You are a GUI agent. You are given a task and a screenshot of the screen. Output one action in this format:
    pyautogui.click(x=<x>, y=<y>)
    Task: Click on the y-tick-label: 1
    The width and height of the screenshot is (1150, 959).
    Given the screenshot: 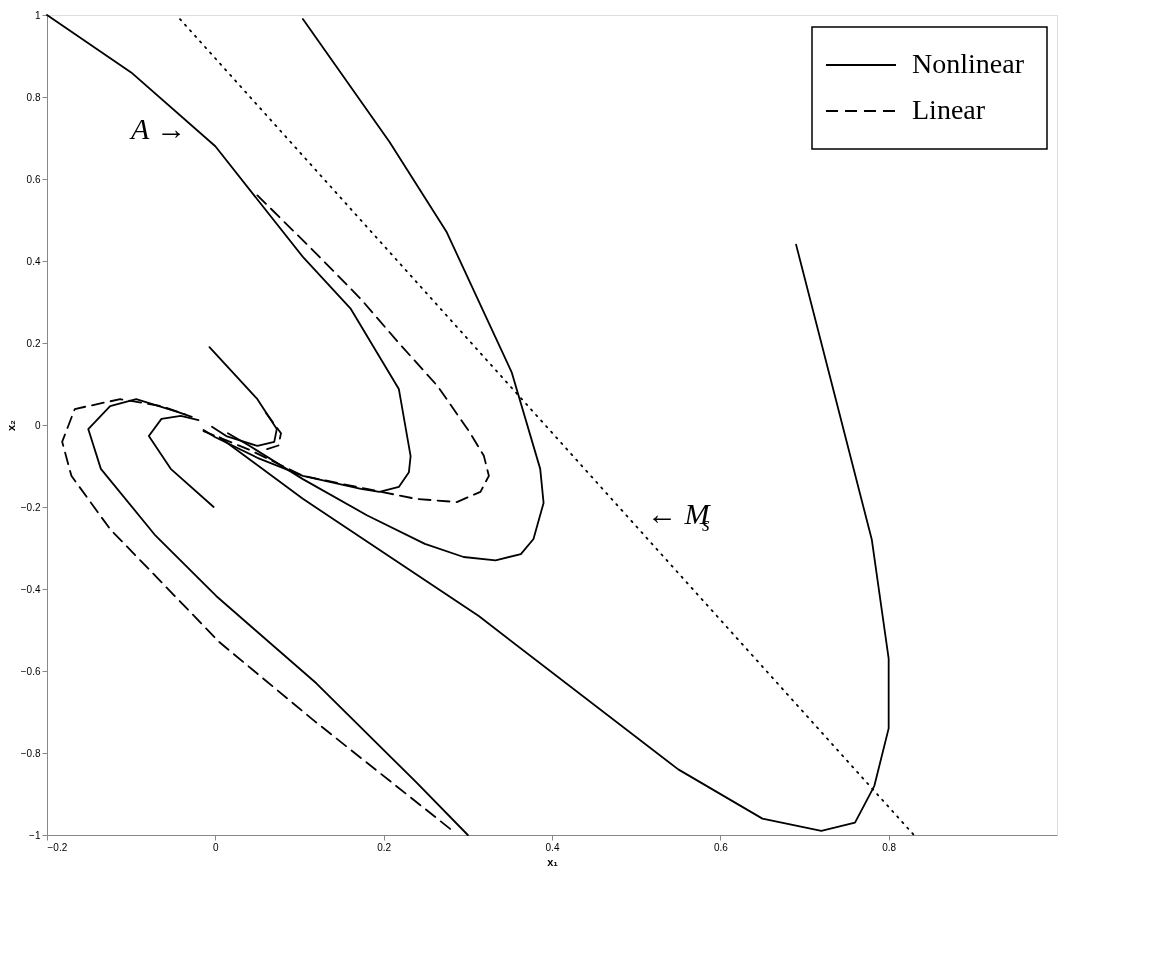 What is the action you would take?
    pyautogui.click(x=37, y=15)
    